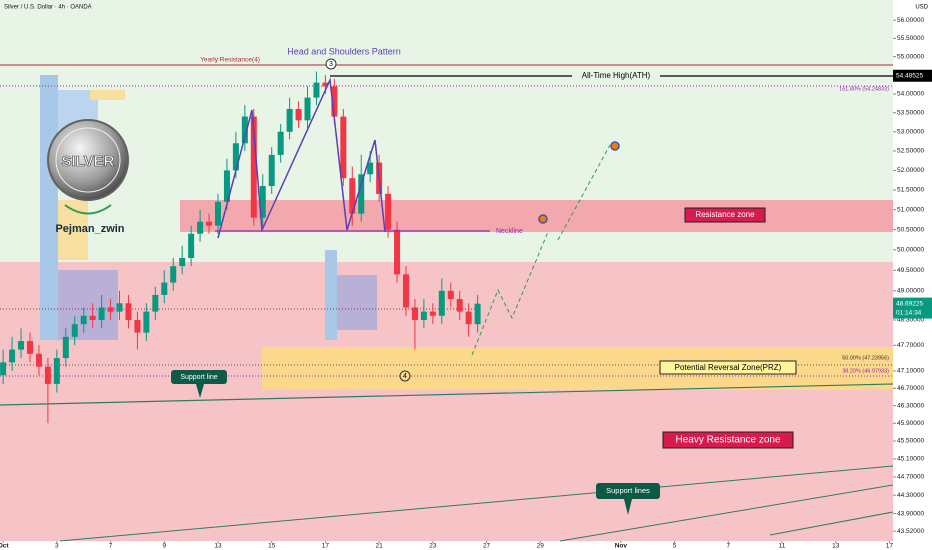 The image size is (932, 550). What do you see at coordinates (57, 546) in the screenshot?
I see `x-tick-label: 3` at bounding box center [57, 546].